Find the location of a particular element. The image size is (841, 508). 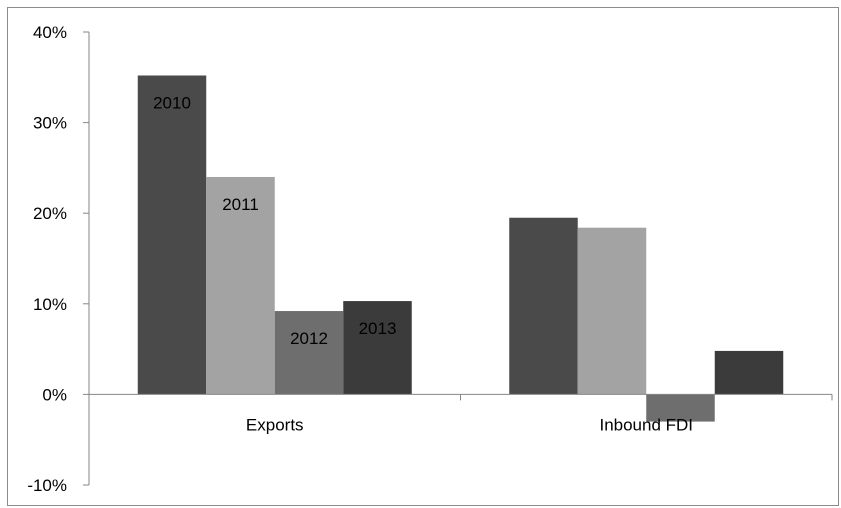

bar-inbound-fdi-2010 is located at coordinates (543, 306).